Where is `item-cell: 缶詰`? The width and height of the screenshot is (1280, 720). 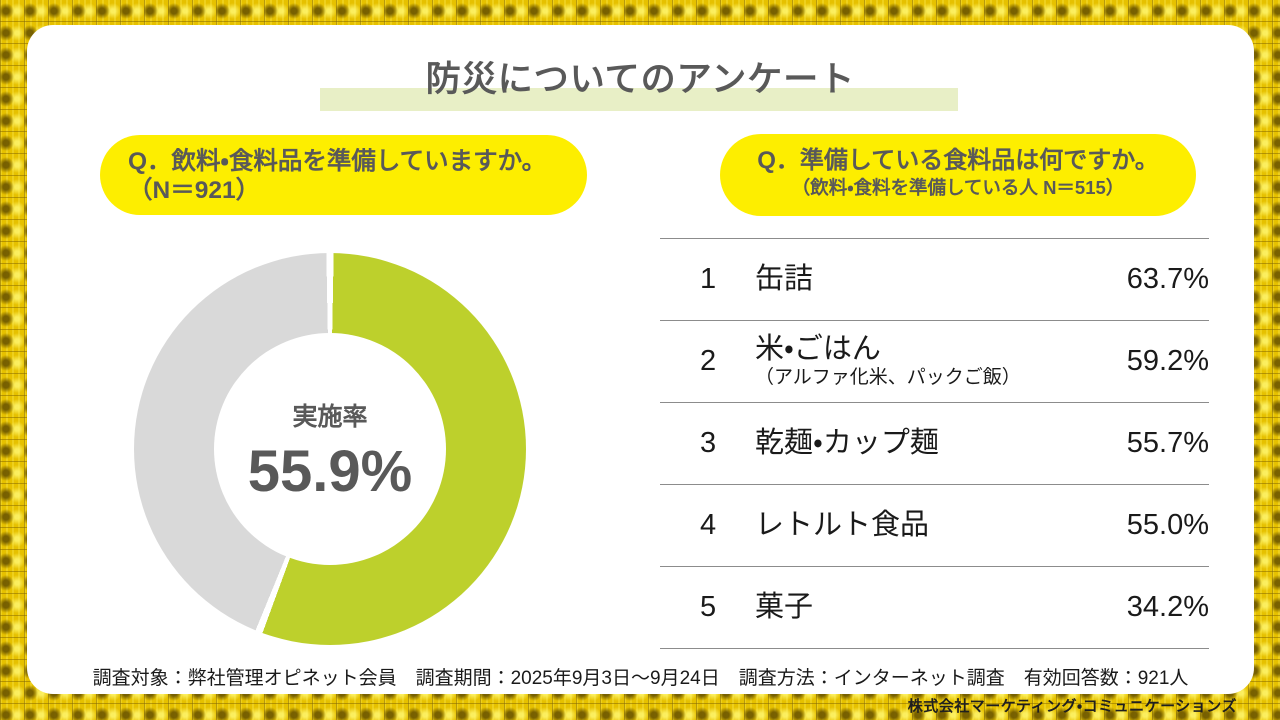 item-cell: 缶詰 is located at coordinates (941, 279).